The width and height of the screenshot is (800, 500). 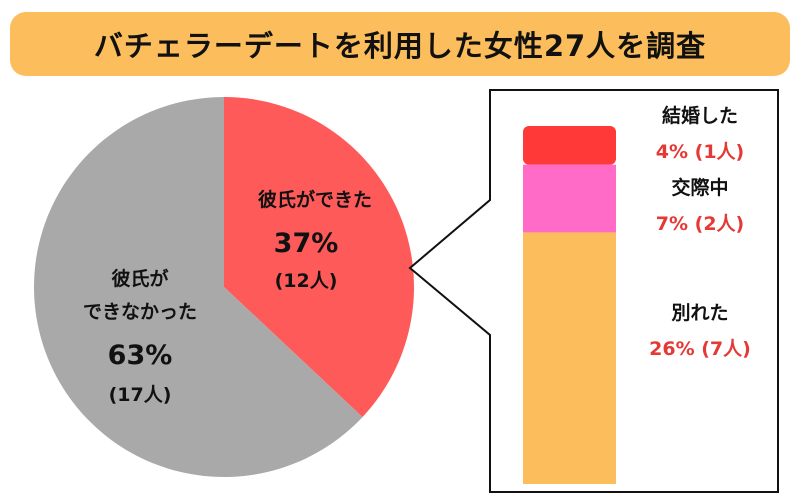 I want to click on pie-label-value-1: 63%, so click(x=140, y=355).